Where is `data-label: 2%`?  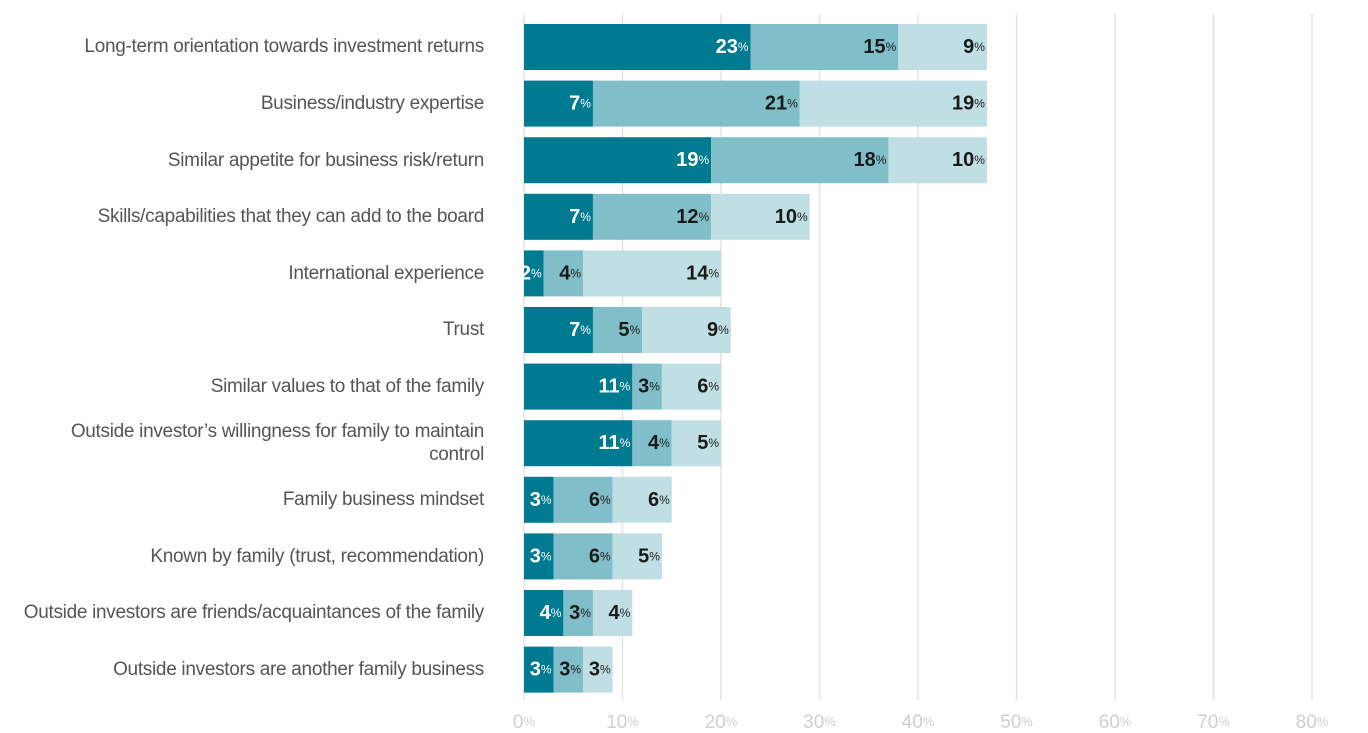 data-label: 2% is located at coordinates (531, 274).